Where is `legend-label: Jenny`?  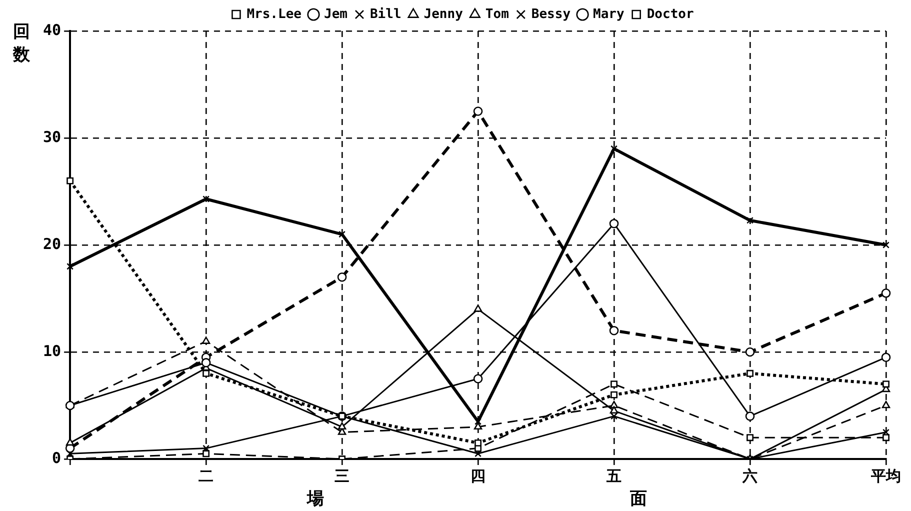
legend-label: Jenny is located at coordinates (444, 14).